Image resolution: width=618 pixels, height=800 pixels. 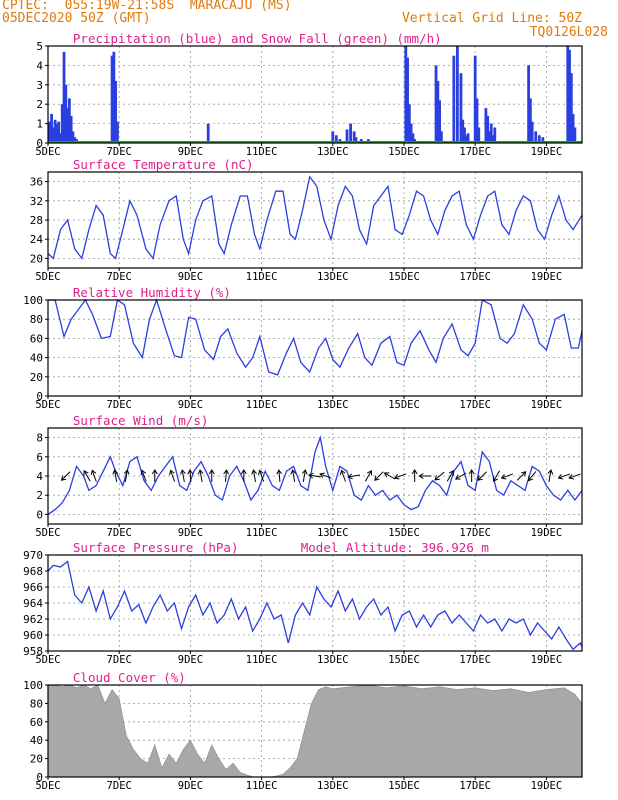 What do you see at coordinates (37, 239) in the screenshot?
I see `y-tick-label: 24` at bounding box center [37, 239].